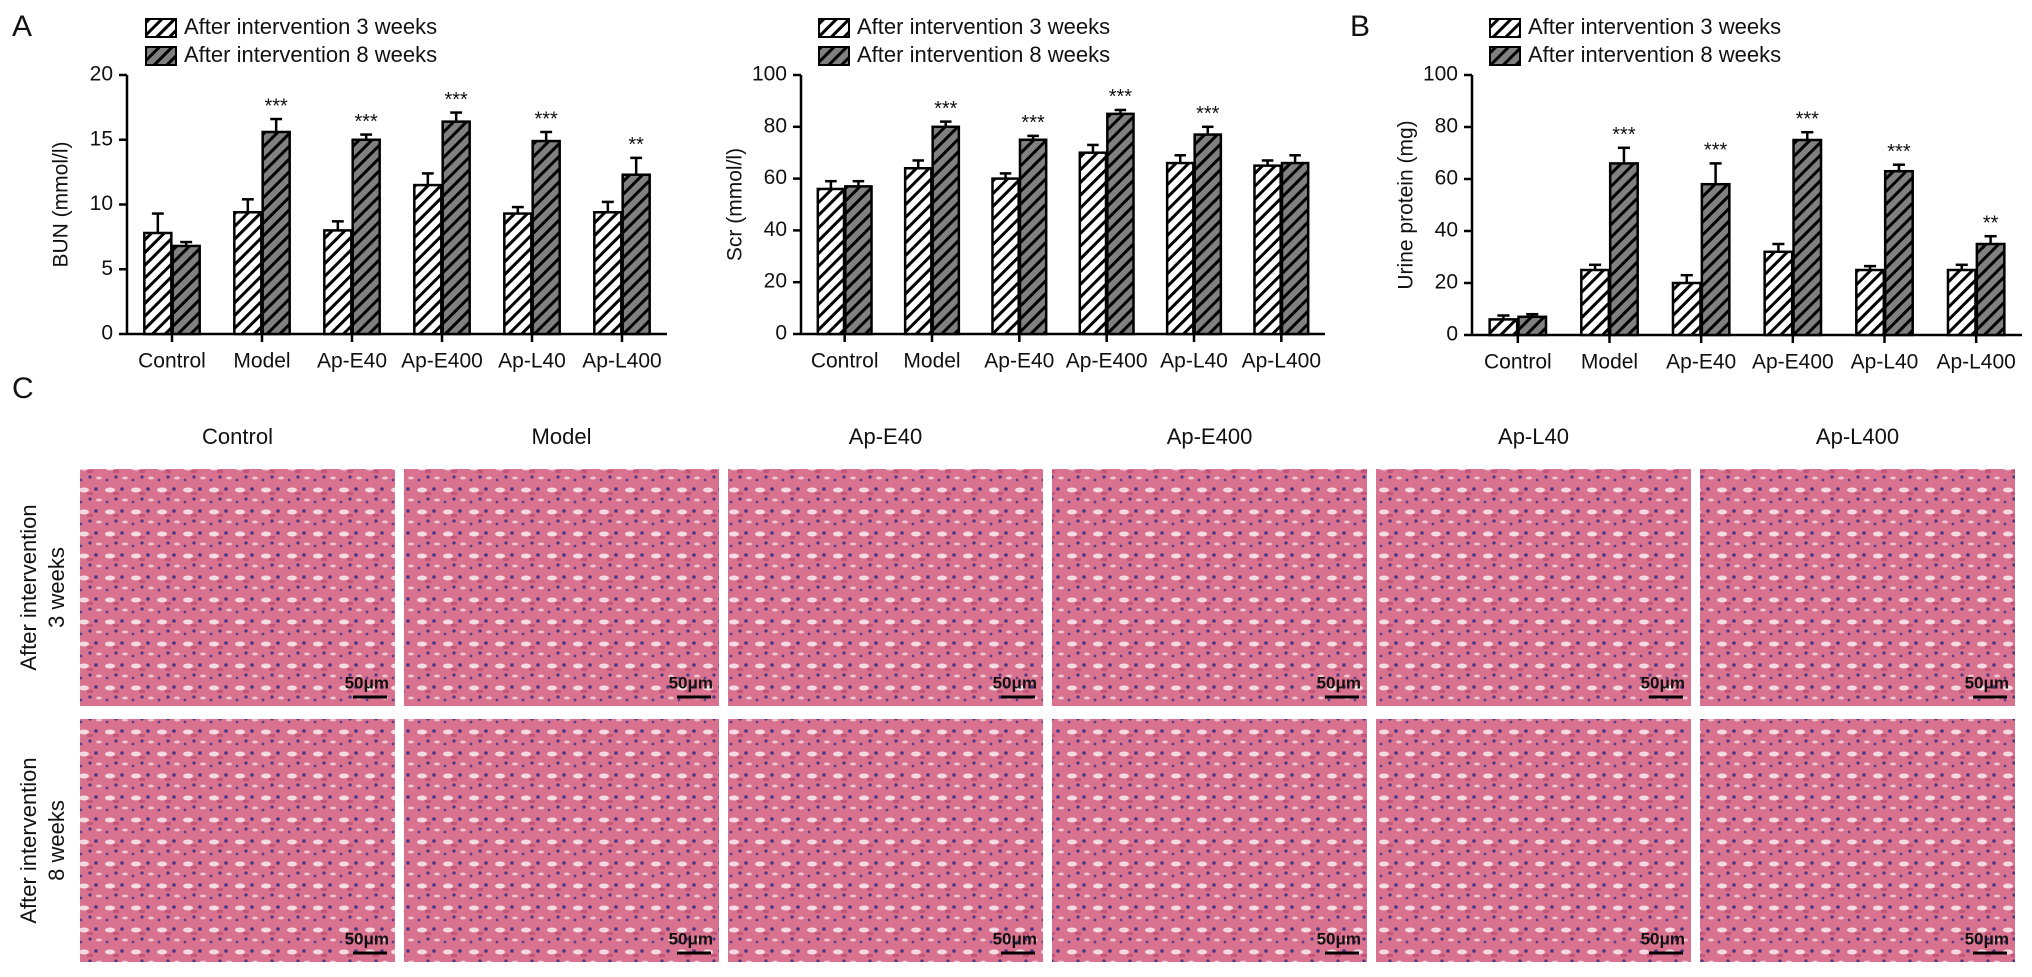 This screenshot has width=2032, height=977. Describe the element at coordinates (101, 74) in the screenshot. I see `y-tick-label: 20` at that location.